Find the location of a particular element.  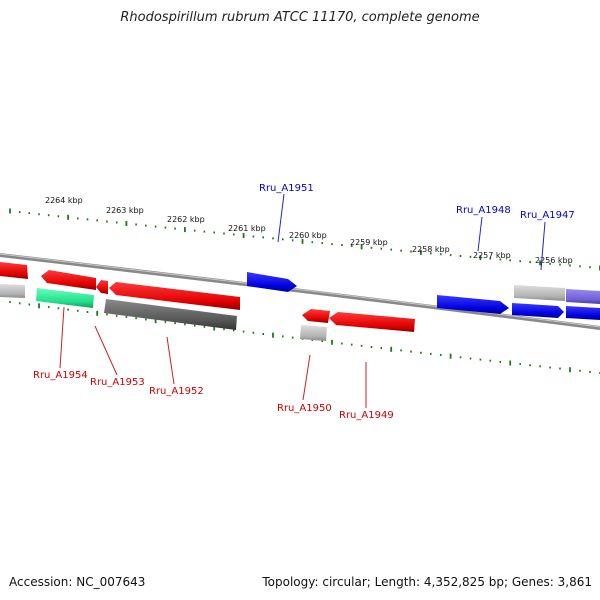

kbp-label: 2257 kbp is located at coordinates (492, 255).